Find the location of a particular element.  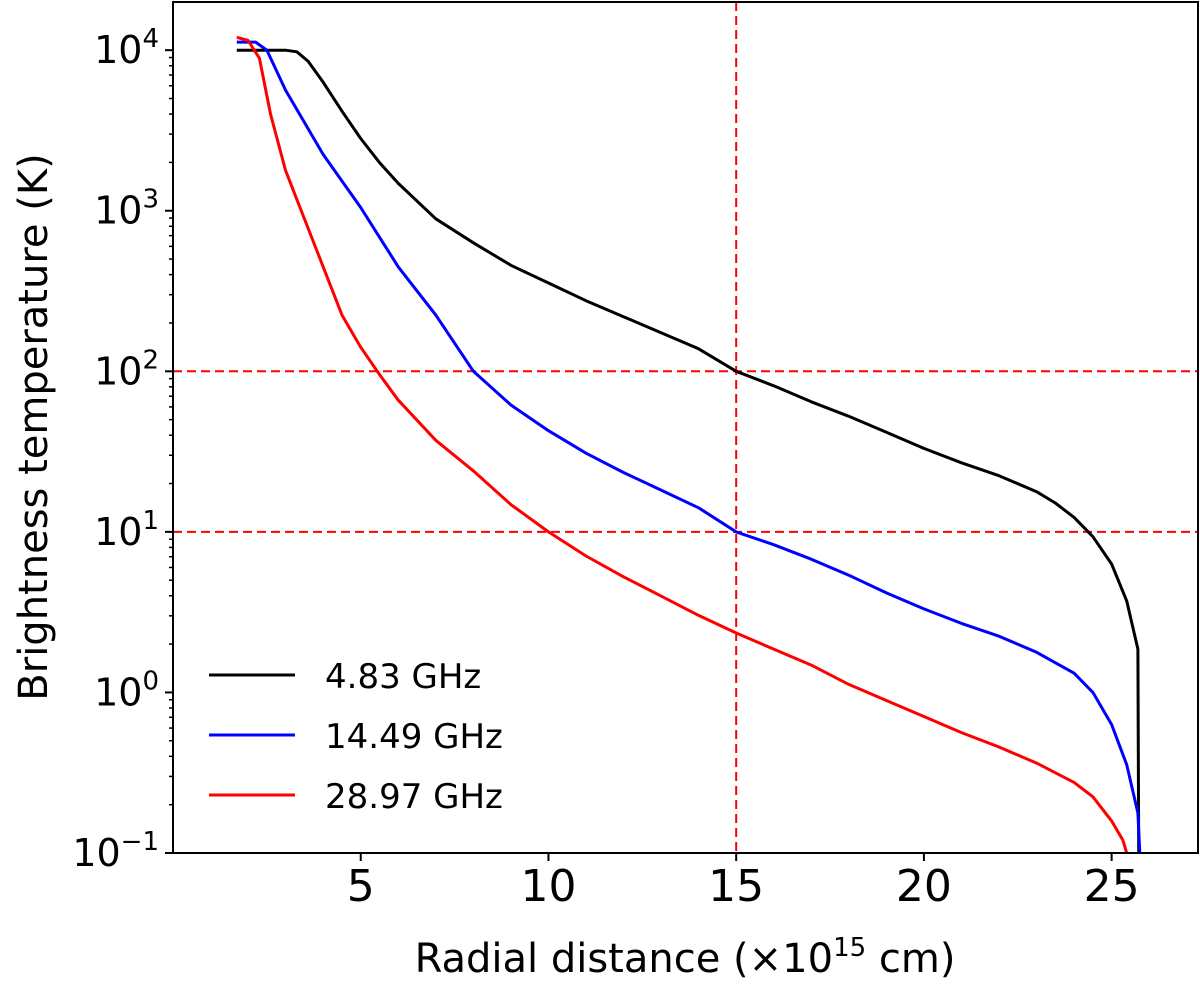

legend-label-4-83: 4.83 GHz is located at coordinates (403, 677).